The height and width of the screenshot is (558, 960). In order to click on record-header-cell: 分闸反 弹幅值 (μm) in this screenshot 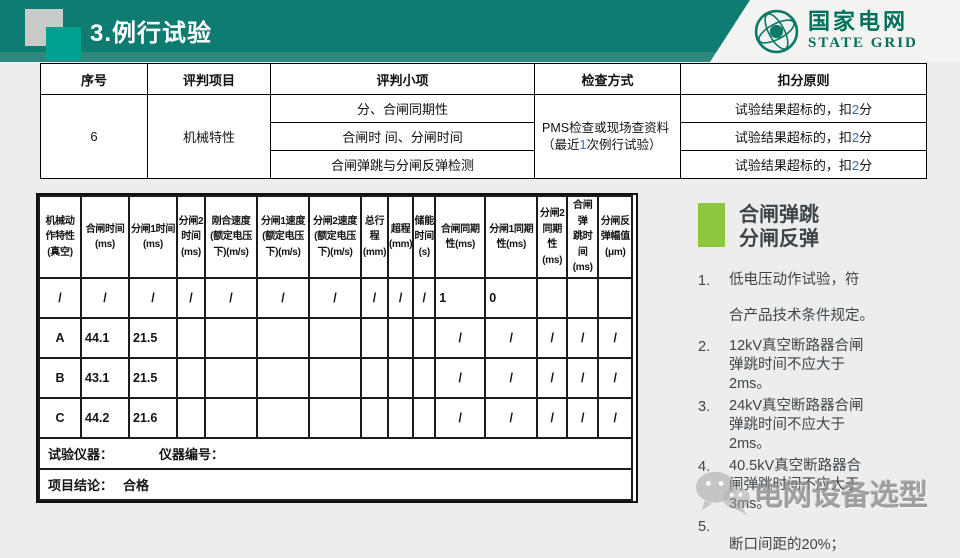, I will do `click(615, 237)`.